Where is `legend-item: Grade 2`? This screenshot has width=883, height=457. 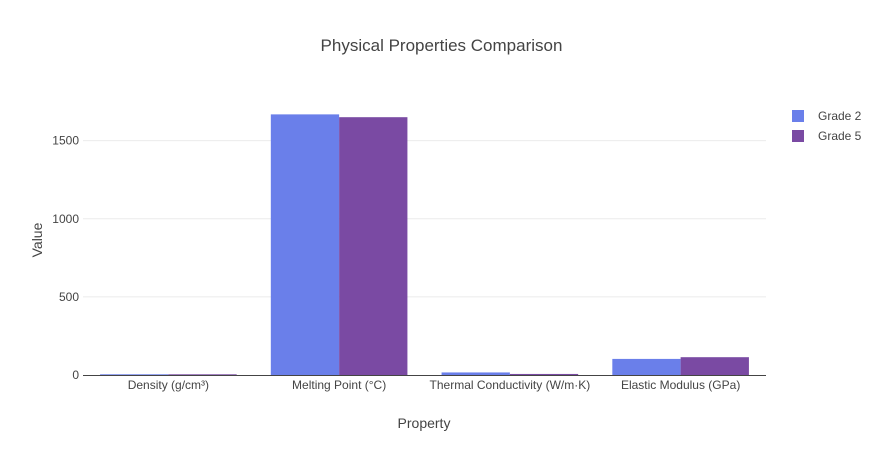 legend-item: Grade 2 is located at coordinates (827, 116).